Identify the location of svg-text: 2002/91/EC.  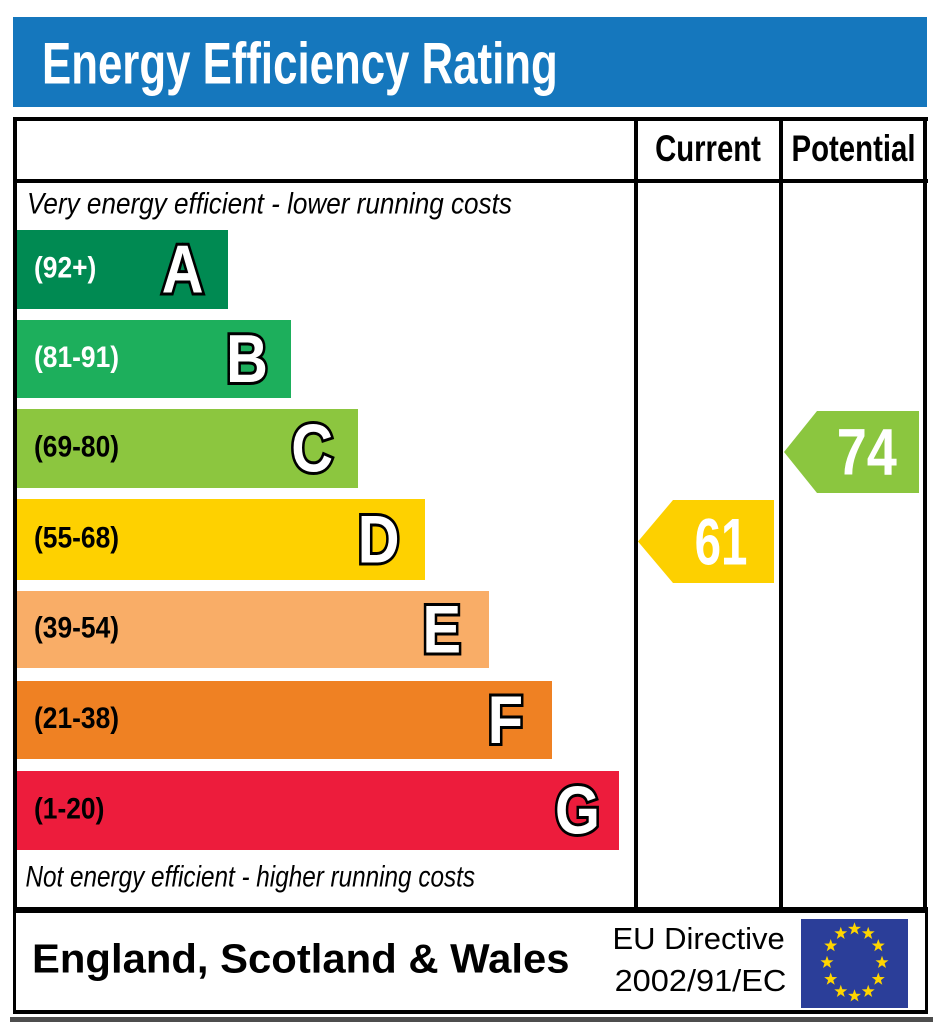
(701, 980).